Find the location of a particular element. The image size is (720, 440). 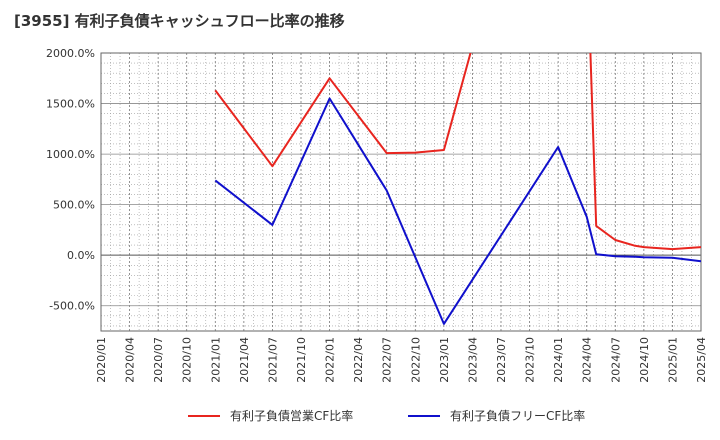

x-tick-label: 2021/07 is located at coordinates (272, 360).